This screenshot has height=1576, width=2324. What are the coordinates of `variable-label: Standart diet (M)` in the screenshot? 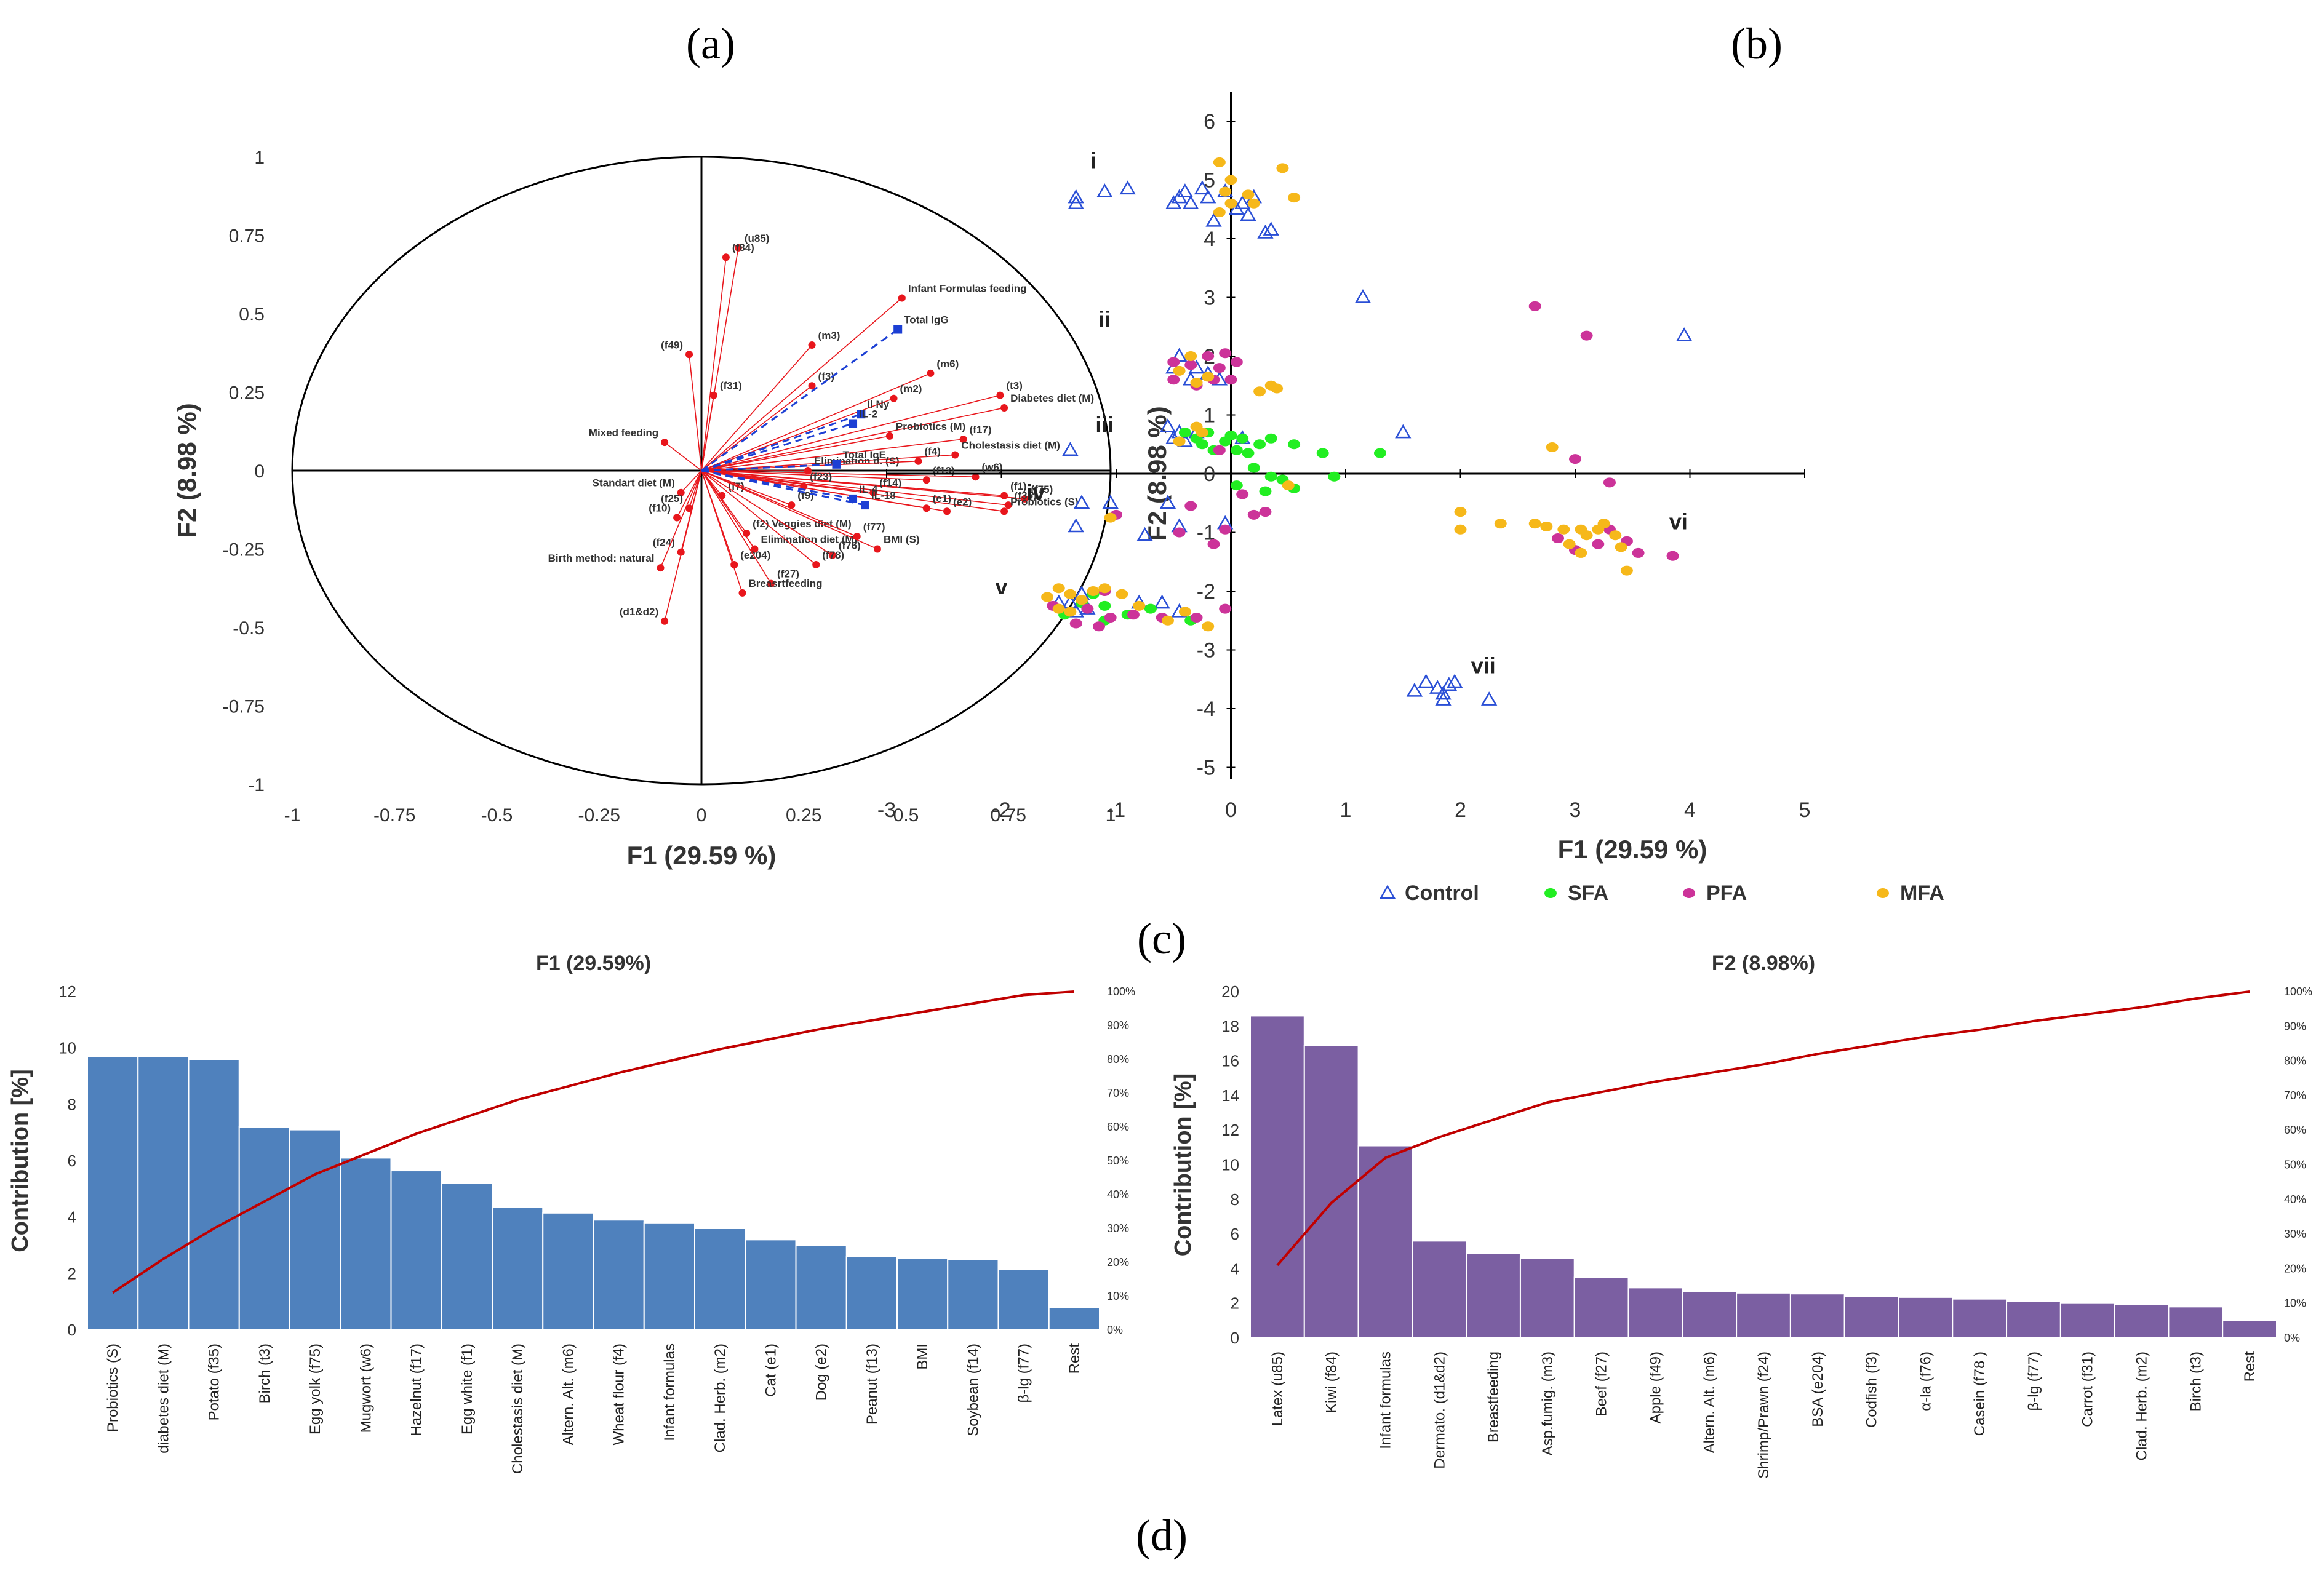 It's located at (634, 483).